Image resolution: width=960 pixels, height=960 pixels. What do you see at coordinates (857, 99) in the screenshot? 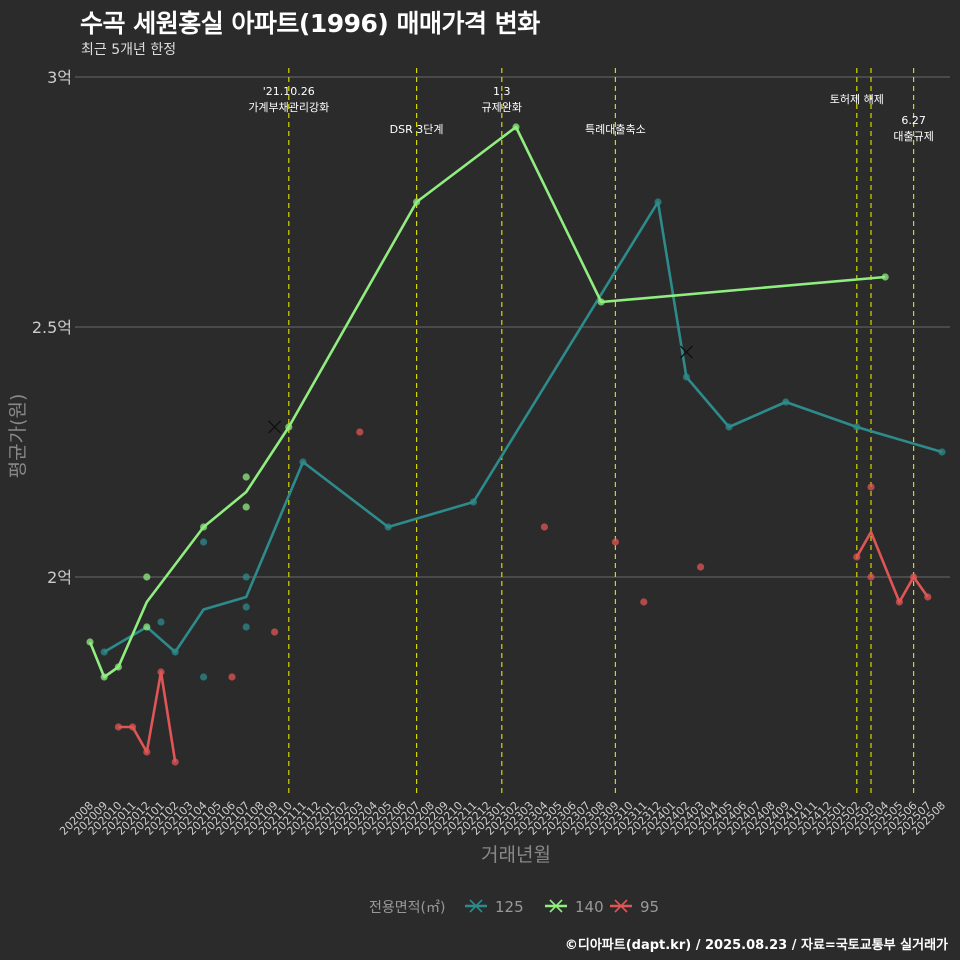
I see `event-label: 토허제 해제` at bounding box center [857, 99].